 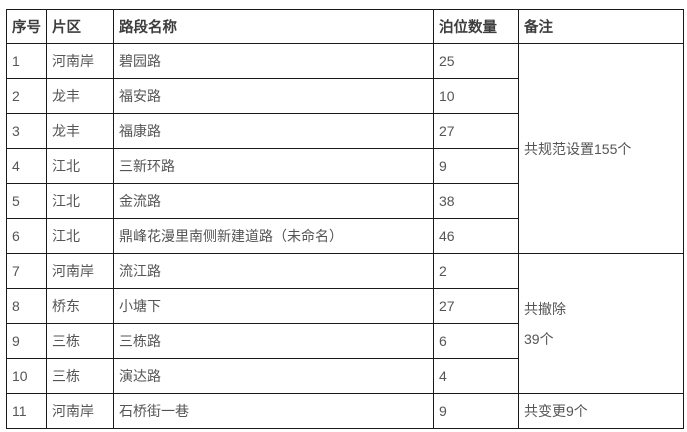 I want to click on header-row: 序号 片区 路段名称 泊位数量 备注, so click(x=345, y=26).